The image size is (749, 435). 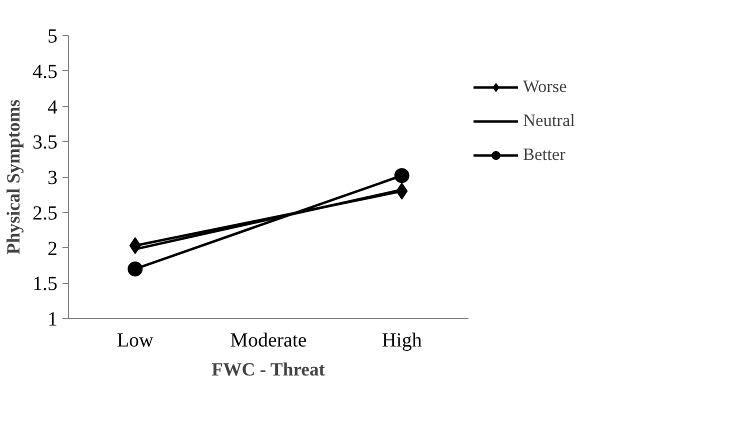 I want to click on legend-label: Worse, so click(x=545, y=87).